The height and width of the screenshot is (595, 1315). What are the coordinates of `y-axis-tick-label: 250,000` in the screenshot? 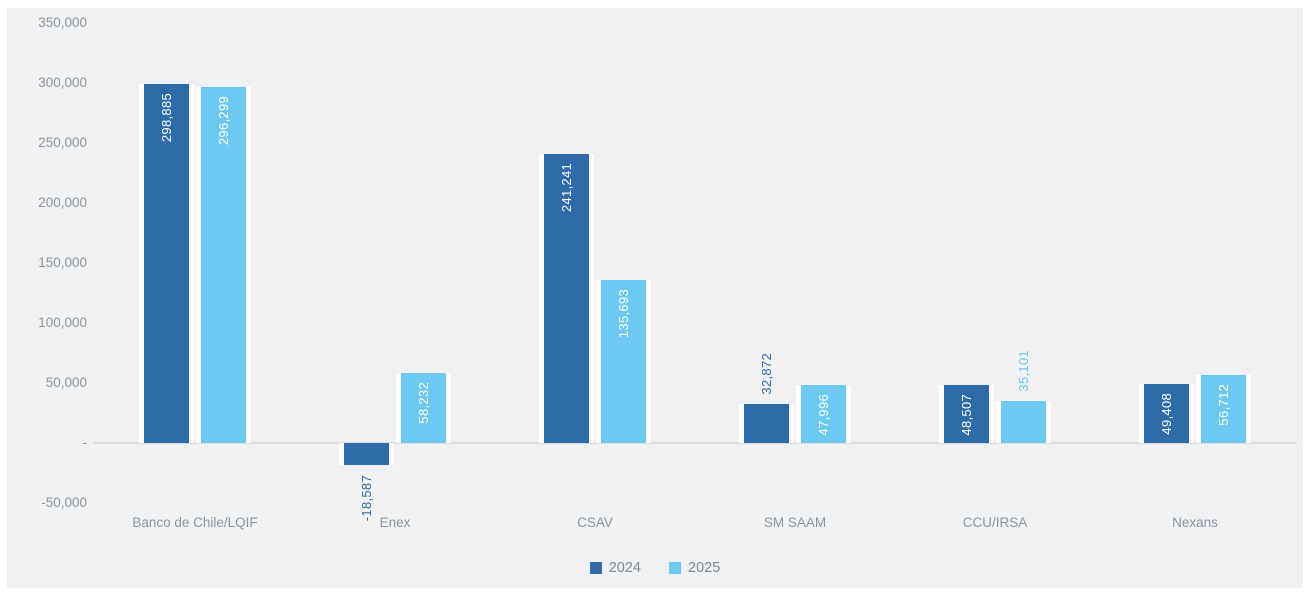 It's located at (62, 142).